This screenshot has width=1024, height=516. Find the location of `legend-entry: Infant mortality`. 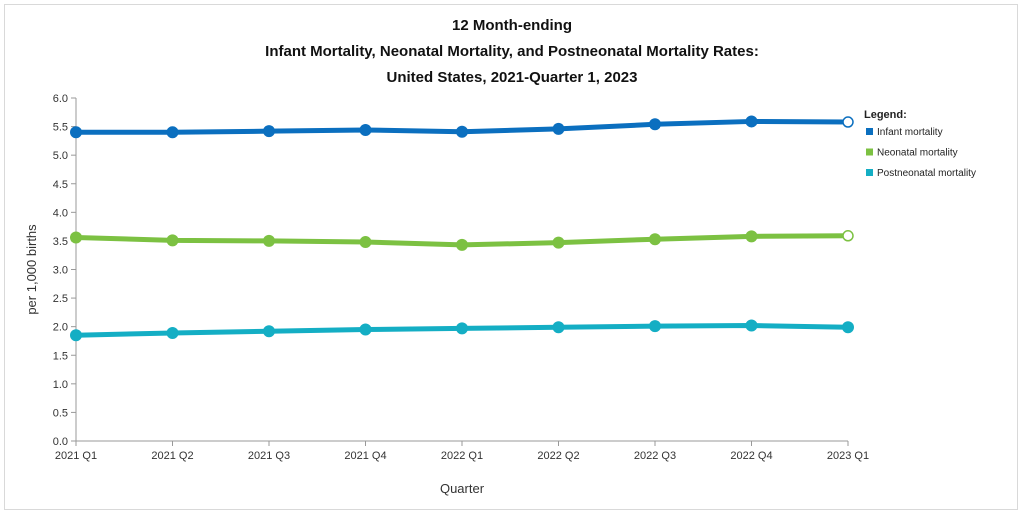

legend-entry: Infant mortality is located at coordinates (910, 132).